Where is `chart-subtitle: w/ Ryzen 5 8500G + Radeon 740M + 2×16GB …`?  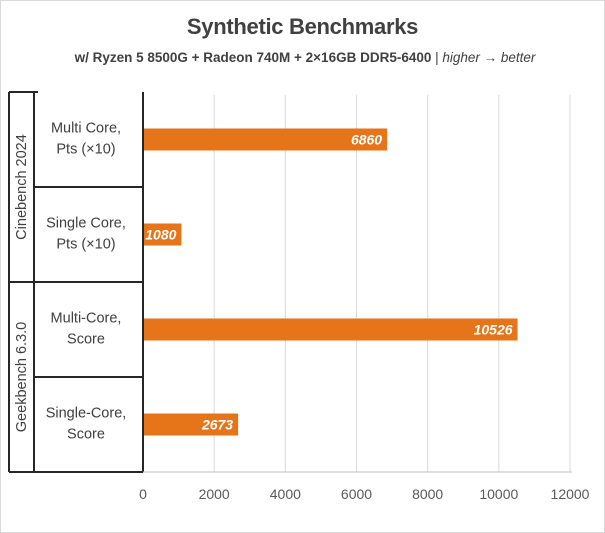 chart-subtitle: w/ Ryzen 5 8500G + Radeon 740M + 2×16GB … is located at coordinates (305, 58).